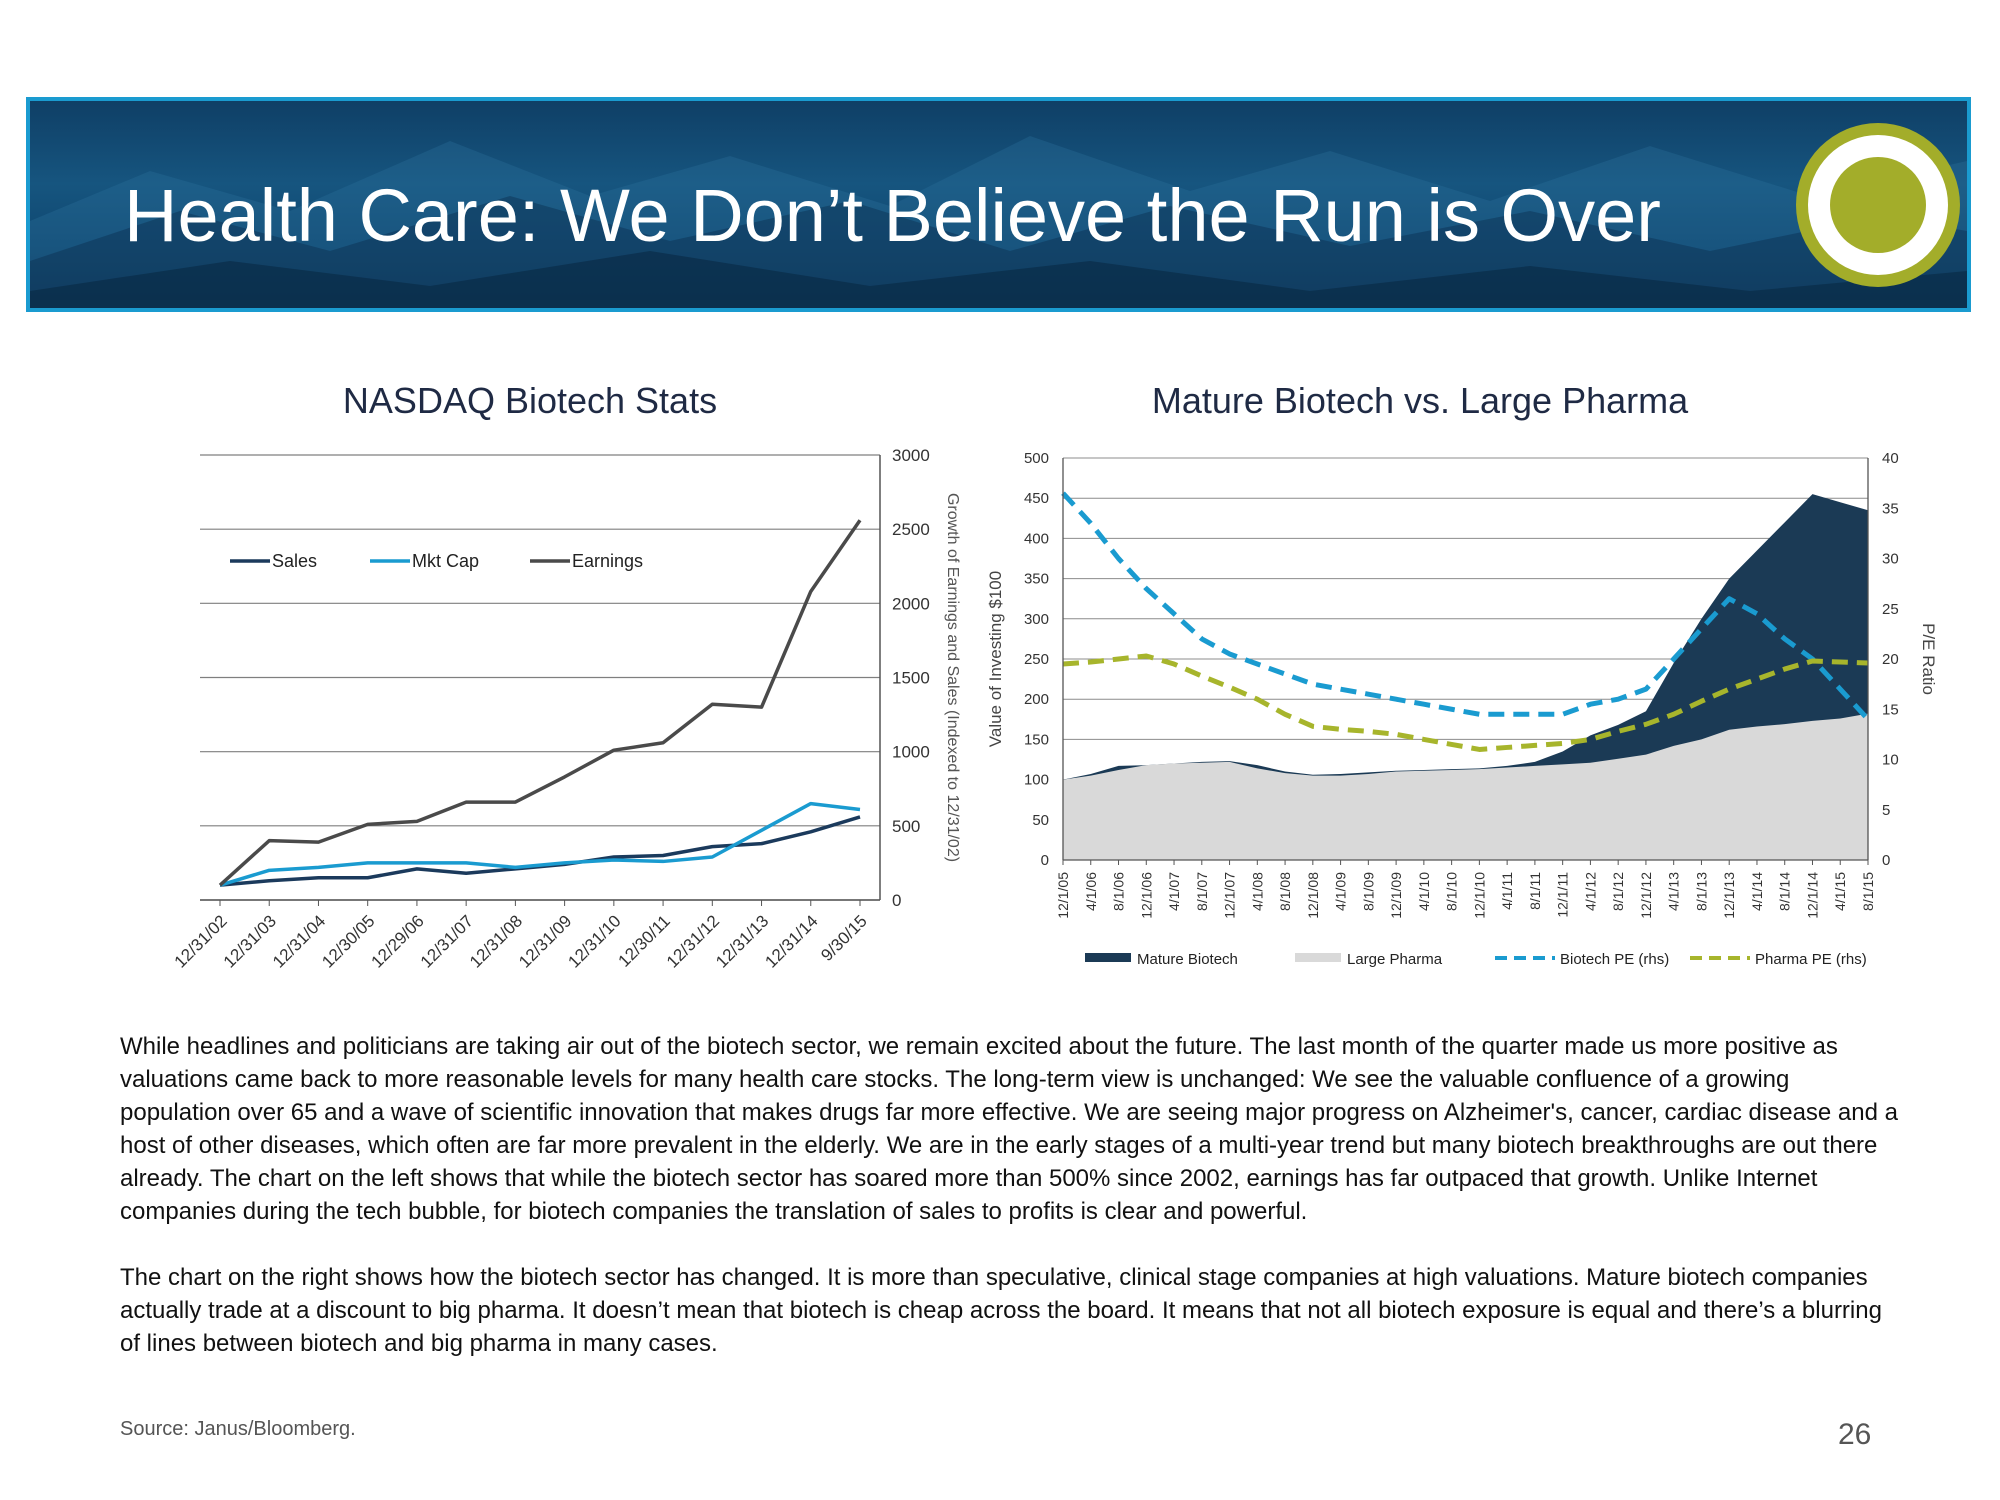 This screenshot has width=2000, height=1500. I want to click on legend-label: Pharma PE (rhs), so click(1811, 959).